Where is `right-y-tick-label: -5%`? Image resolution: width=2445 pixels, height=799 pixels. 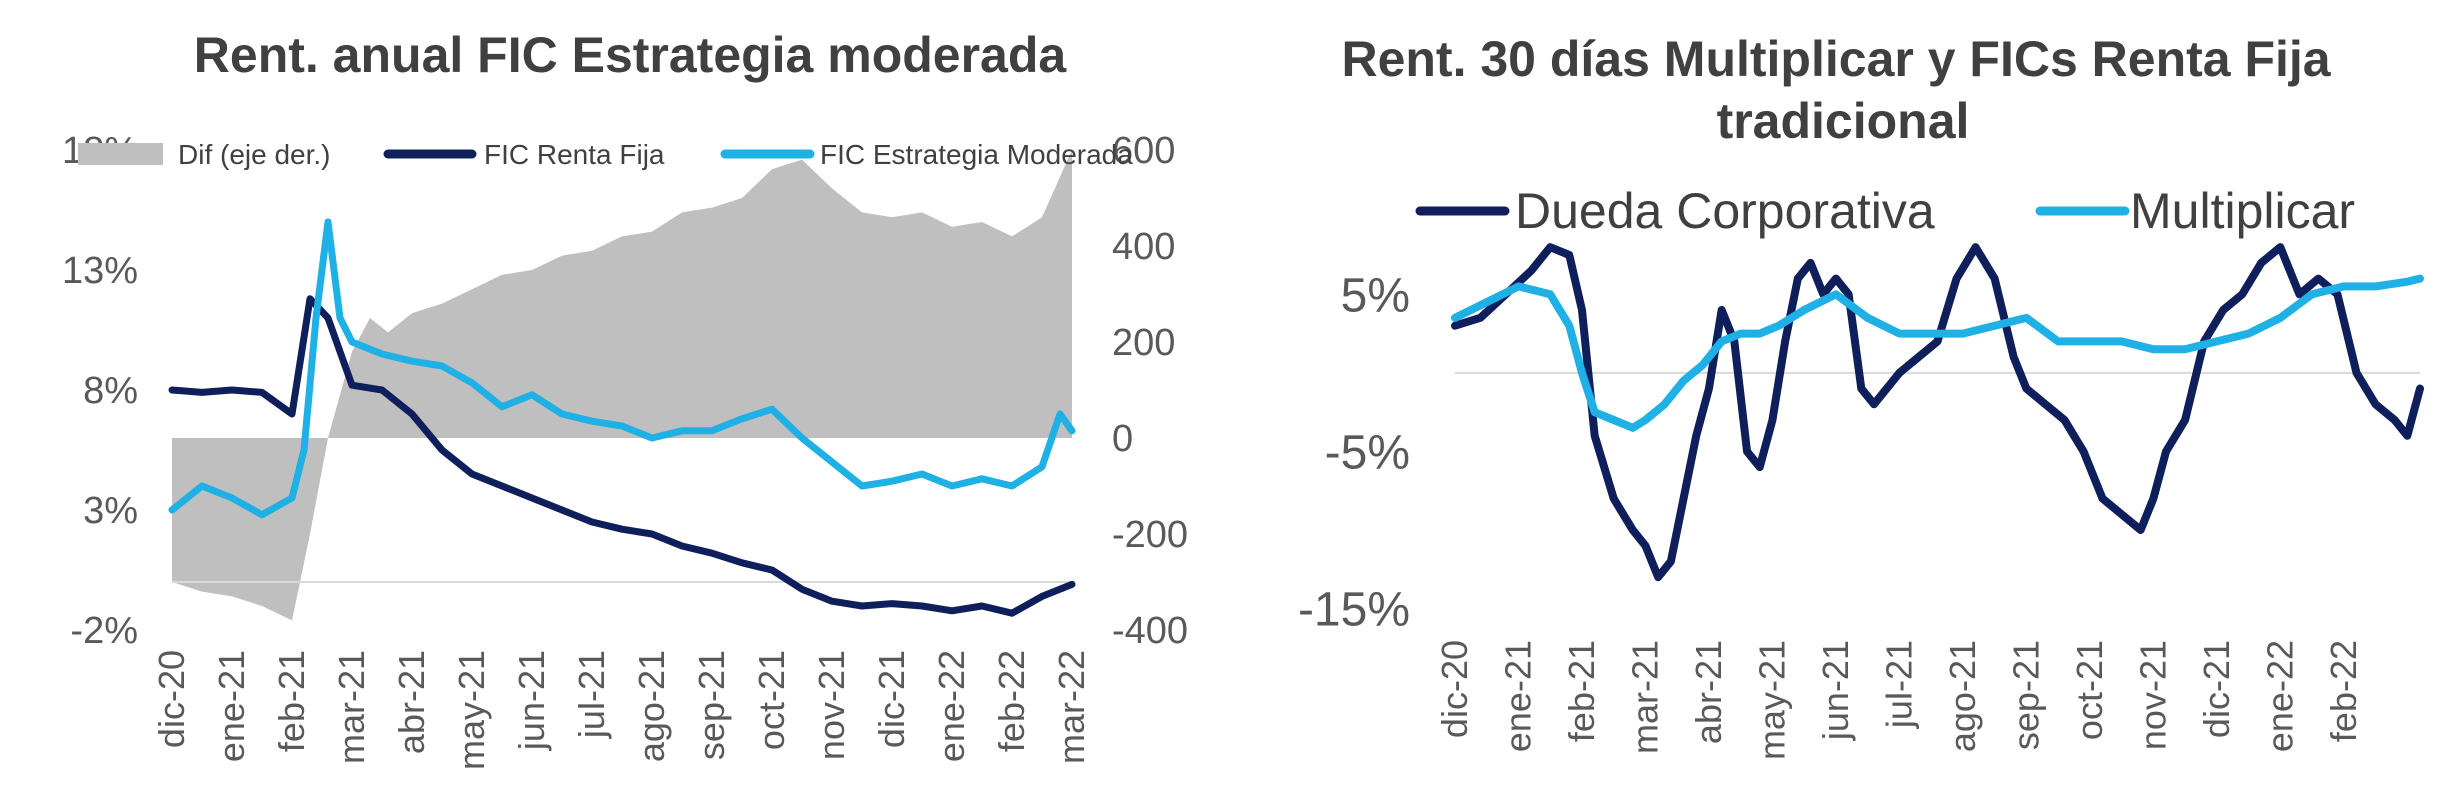
right-y-tick-label: -5% is located at coordinates (1367, 452).